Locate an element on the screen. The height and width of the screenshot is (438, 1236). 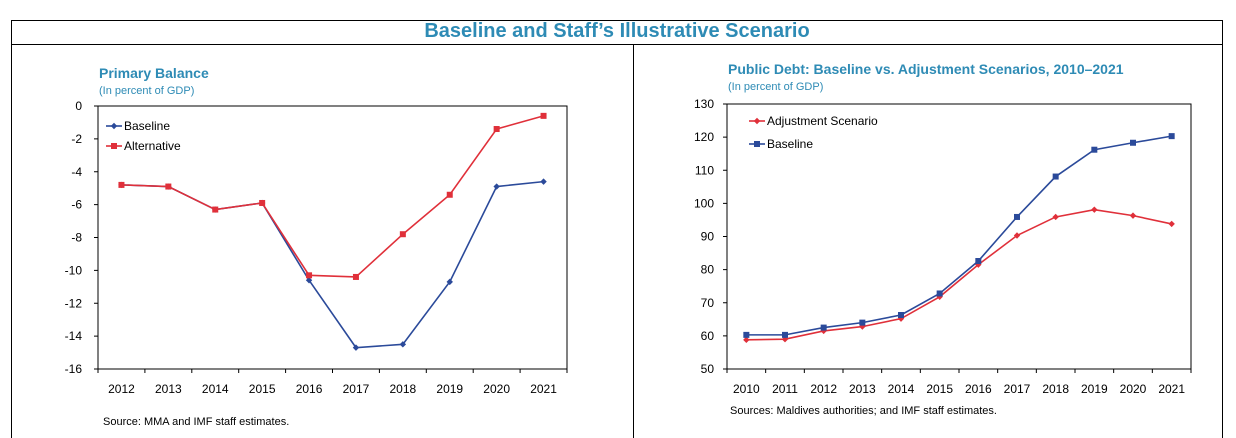
chart-0-x-tick-label: 2019 is located at coordinates (449, 389).